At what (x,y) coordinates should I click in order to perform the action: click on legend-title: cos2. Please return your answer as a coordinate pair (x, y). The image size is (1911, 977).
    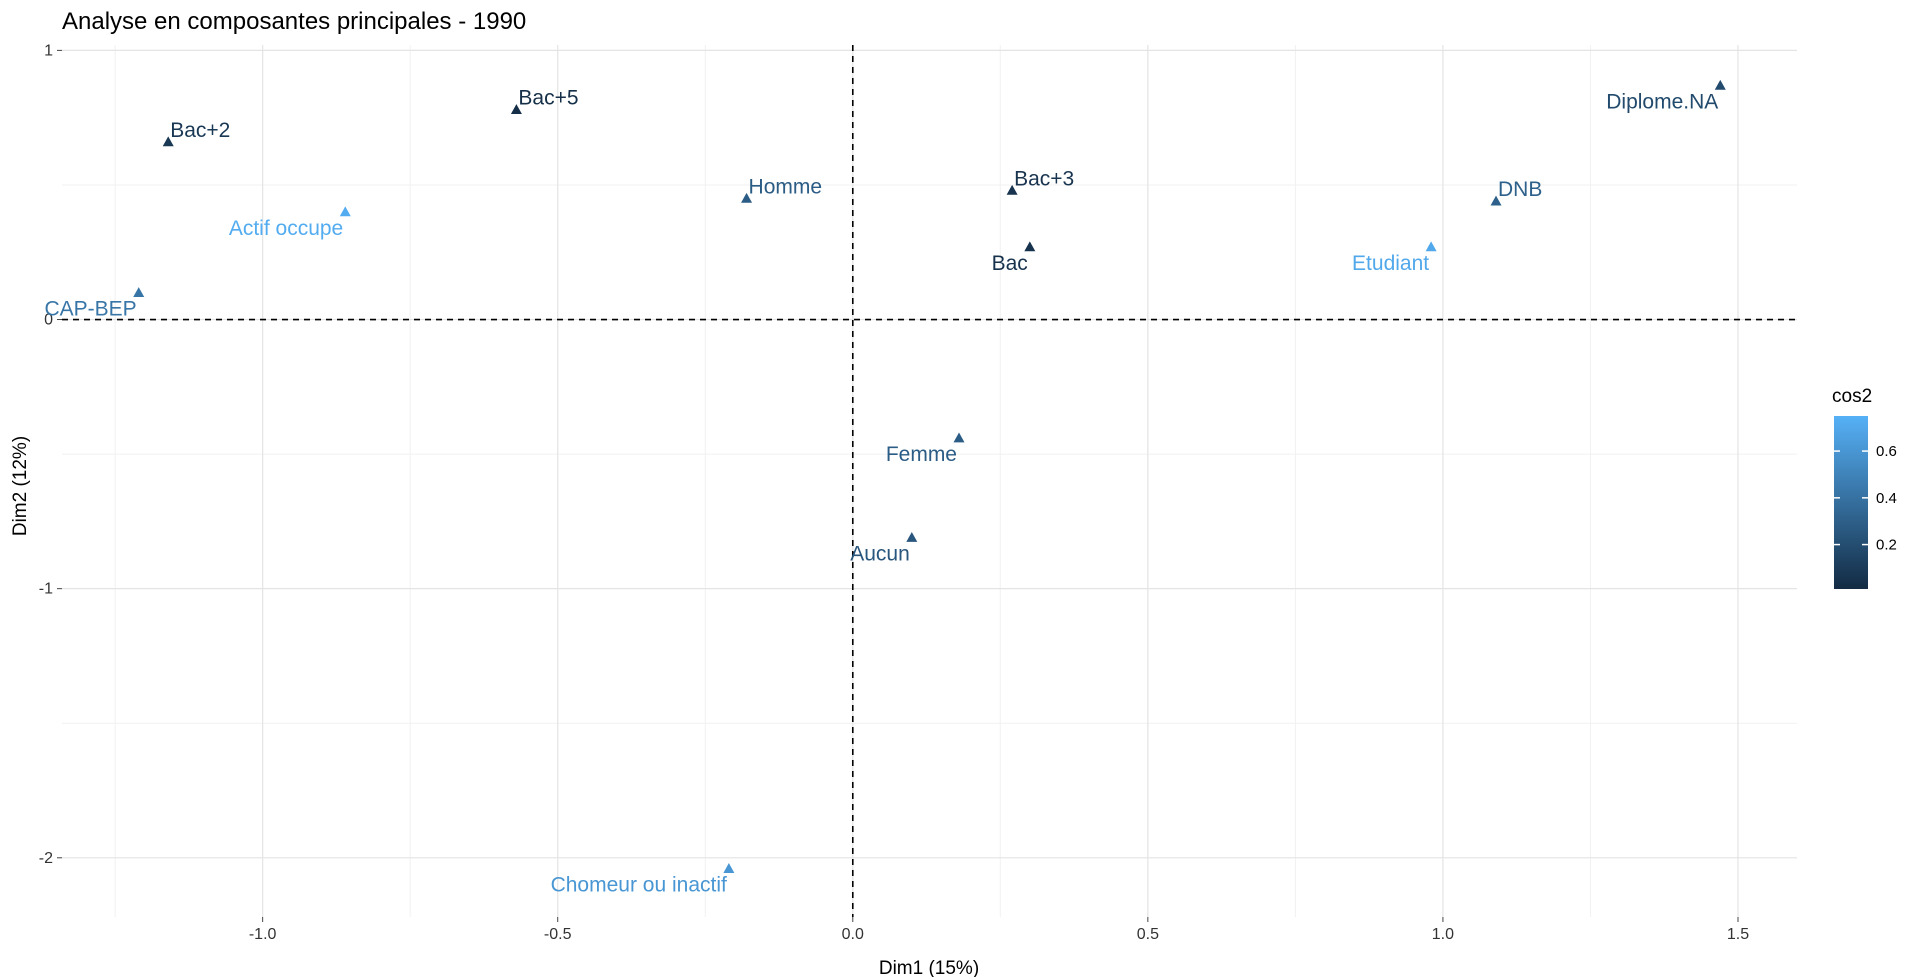
    Looking at the image, I should click on (1852, 396).